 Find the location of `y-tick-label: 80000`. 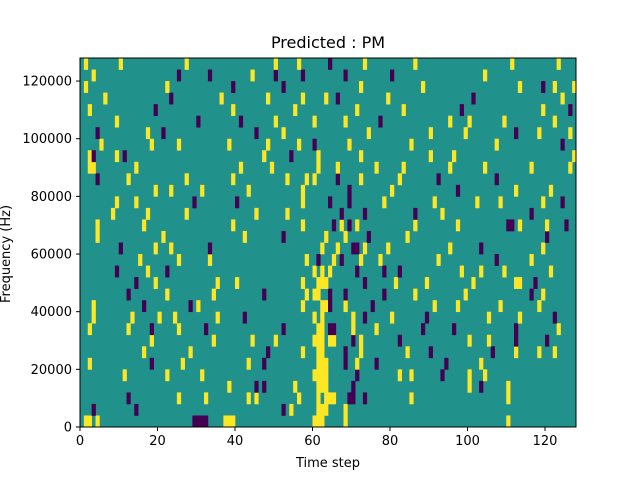

y-tick-label: 80000 is located at coordinates (51, 197).